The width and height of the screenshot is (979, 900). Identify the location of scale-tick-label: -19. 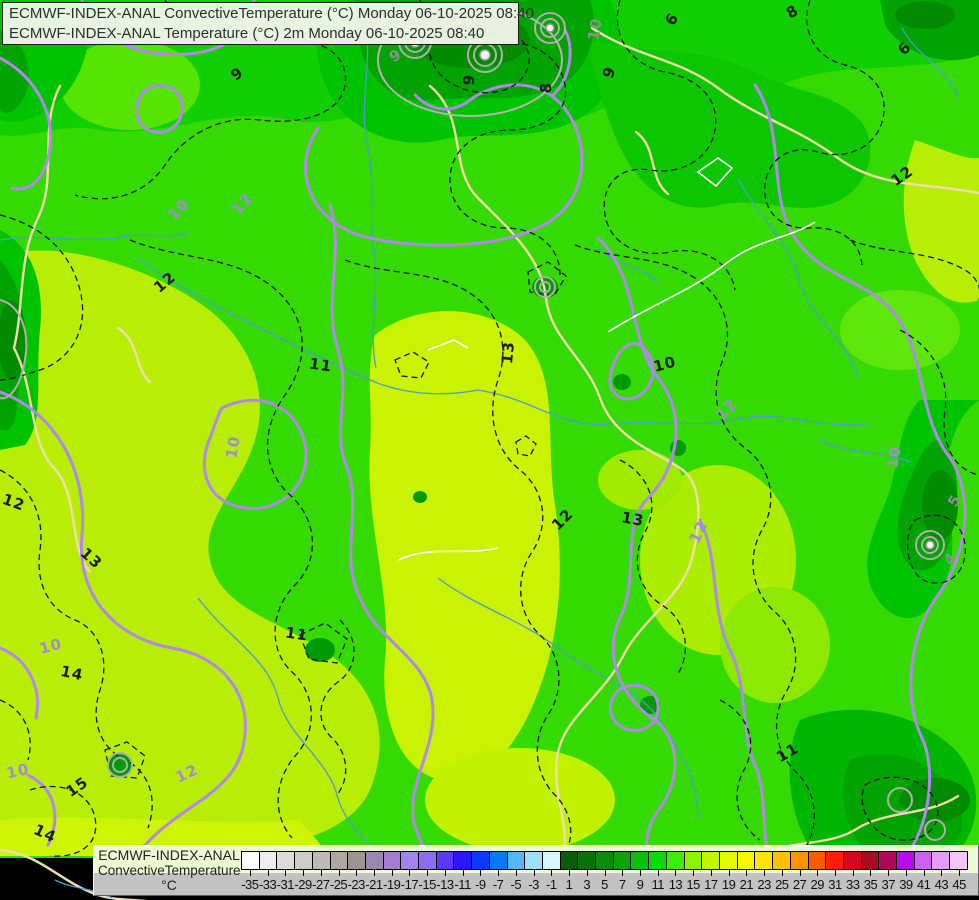
(392, 884).